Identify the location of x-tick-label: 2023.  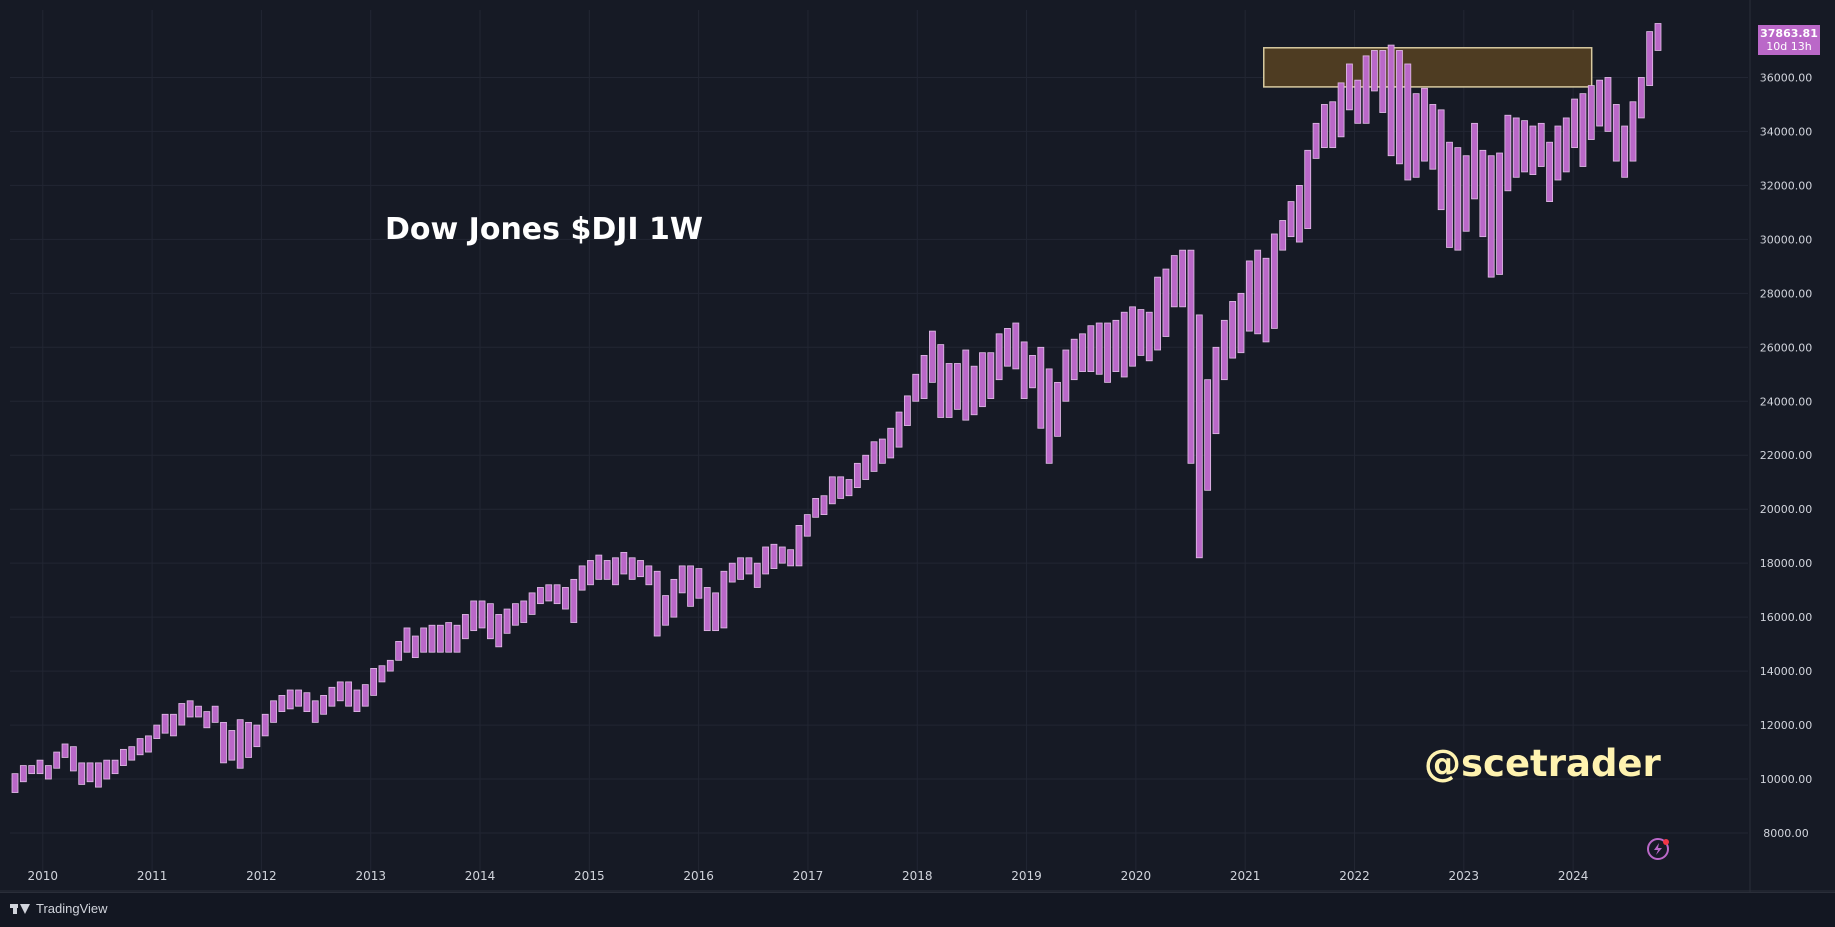
(1464, 876).